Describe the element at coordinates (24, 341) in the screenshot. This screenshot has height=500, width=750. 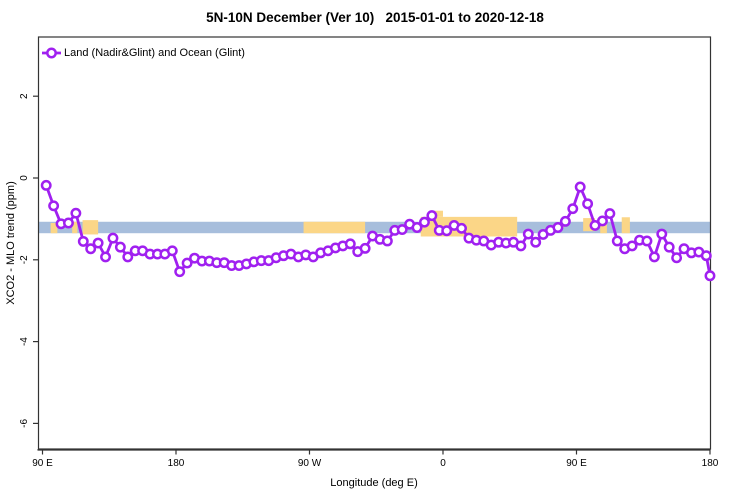
I see `y-tick-label: -4` at that location.